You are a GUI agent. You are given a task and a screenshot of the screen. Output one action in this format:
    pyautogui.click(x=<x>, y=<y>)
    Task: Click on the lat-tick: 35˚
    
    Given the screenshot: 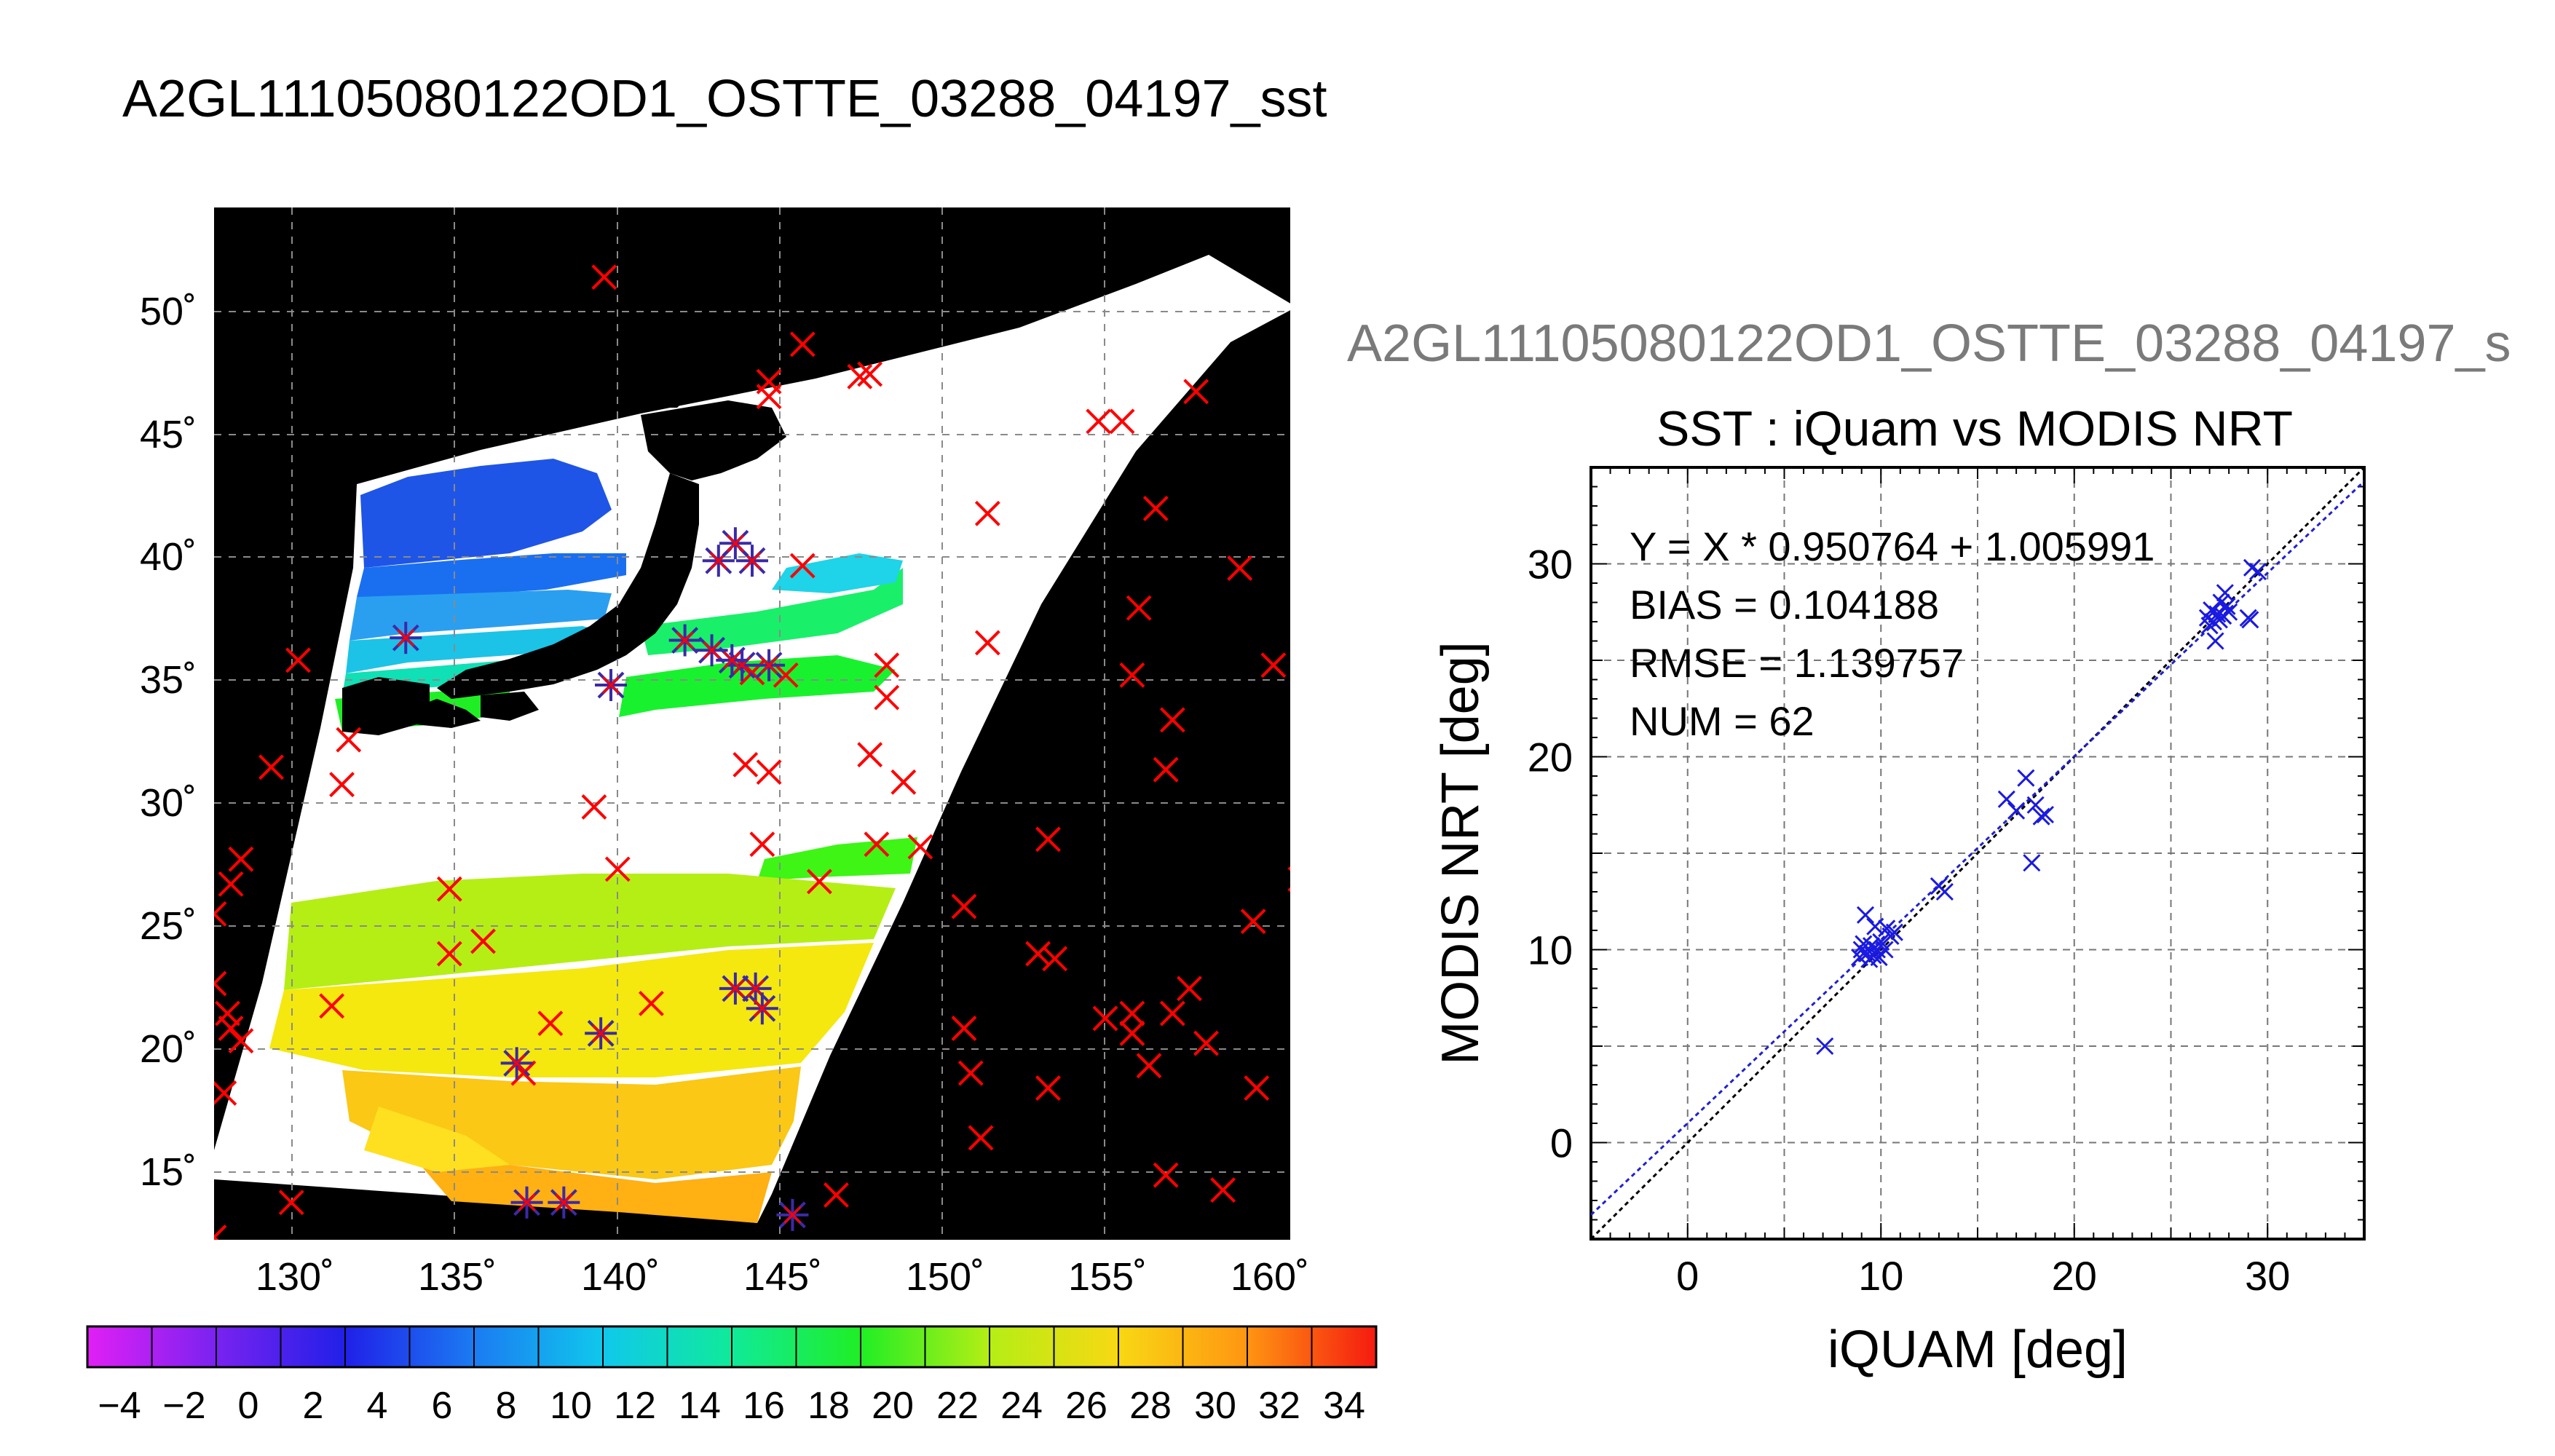 What is the action you would take?
    pyautogui.click(x=168, y=680)
    